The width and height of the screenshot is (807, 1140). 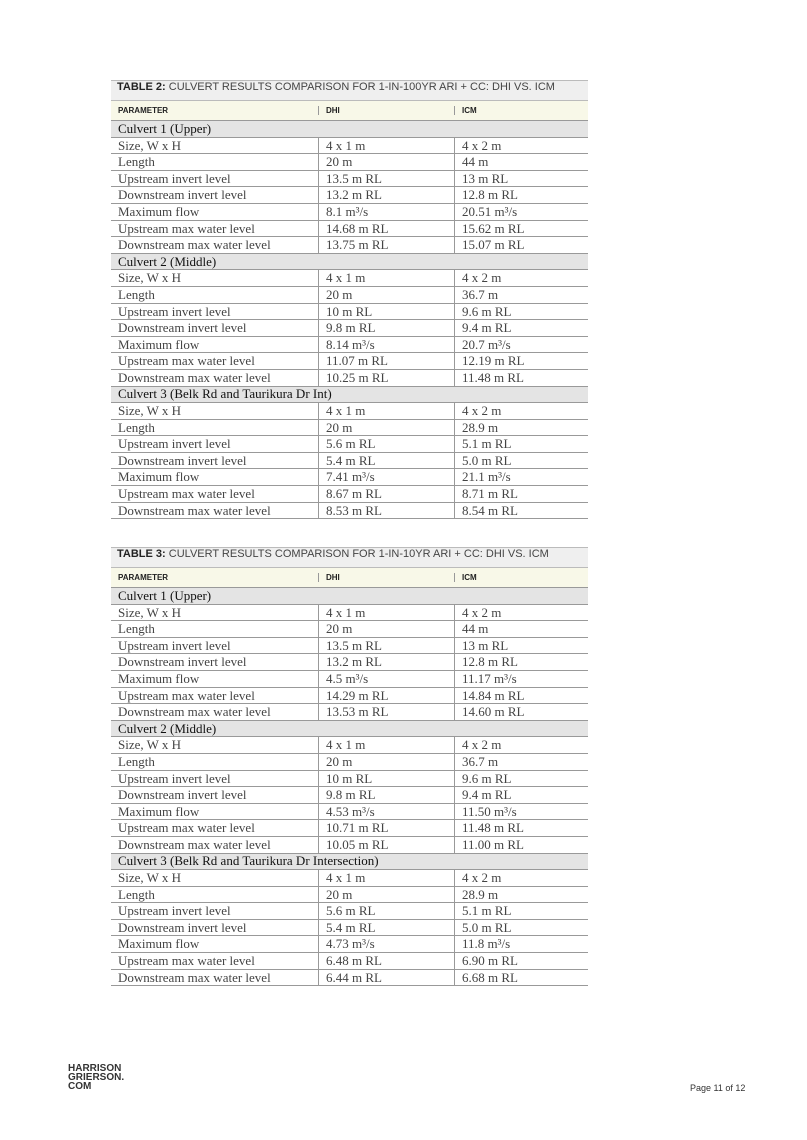 I want to click on data-row: Maximum flow 4.73 m³/s 11.8 m³/s, so click(x=349, y=945).